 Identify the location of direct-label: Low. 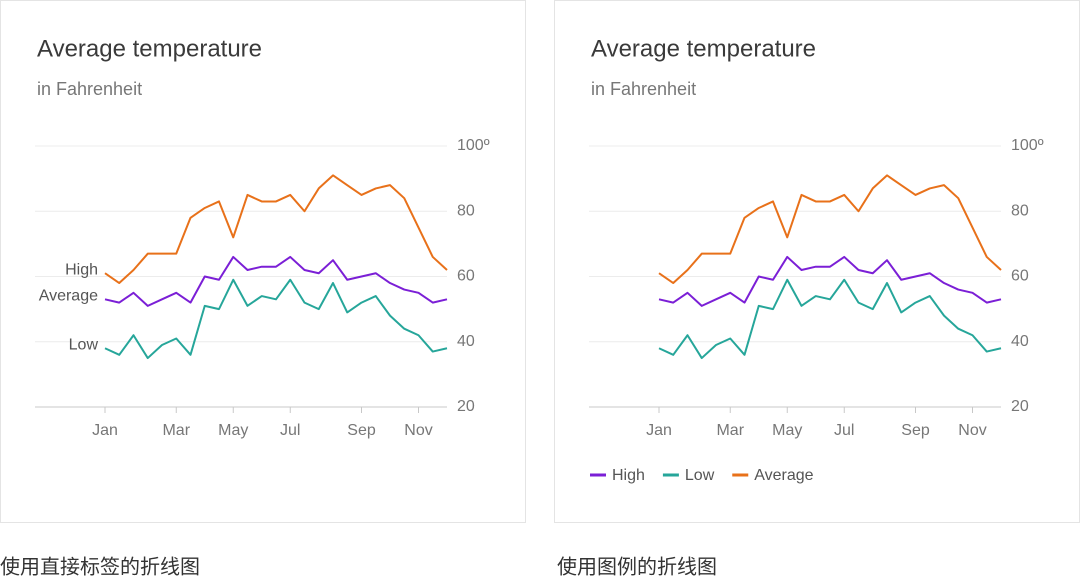
(84, 344).